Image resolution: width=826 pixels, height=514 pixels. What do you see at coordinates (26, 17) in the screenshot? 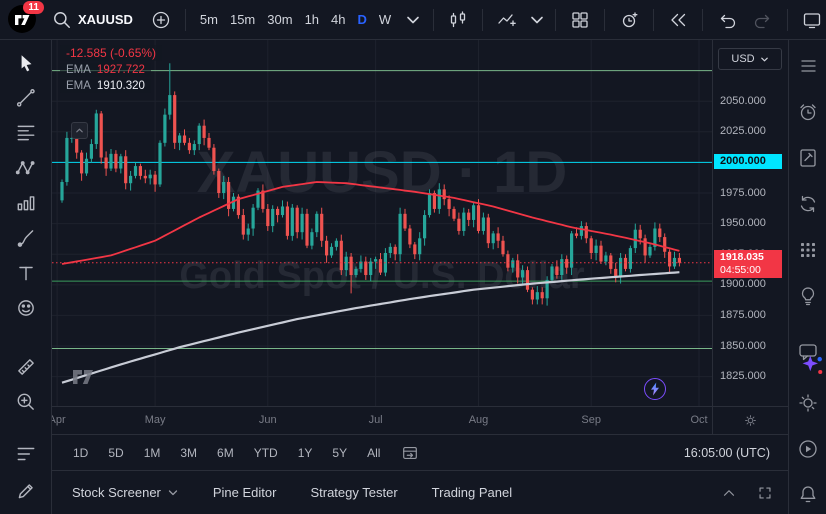
I see `app-logo: 11` at bounding box center [26, 17].